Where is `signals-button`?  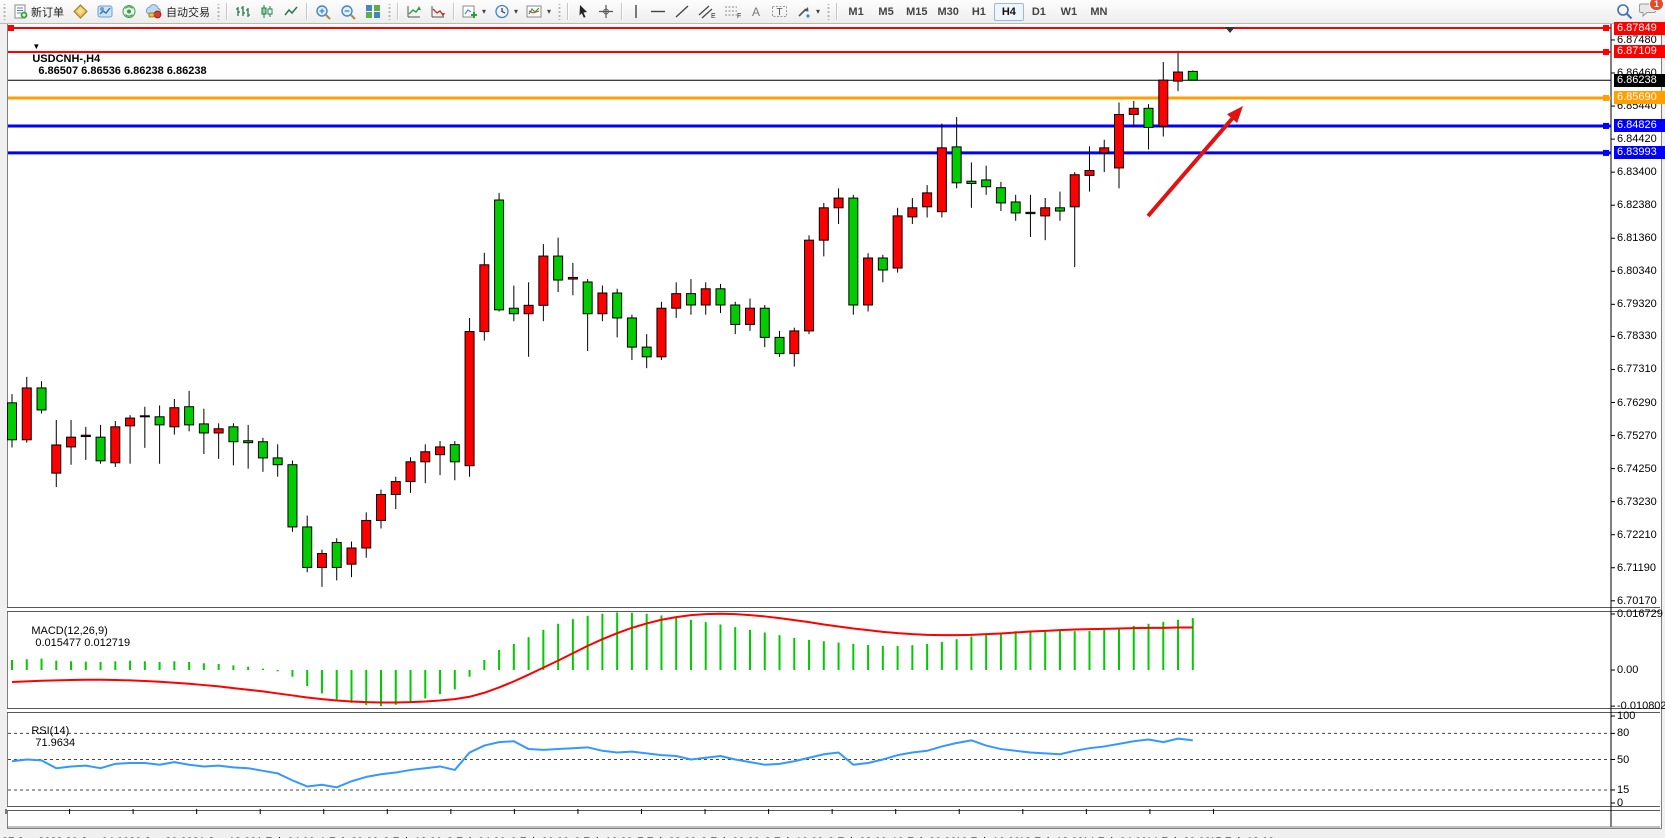
signals-button is located at coordinates (129, 11).